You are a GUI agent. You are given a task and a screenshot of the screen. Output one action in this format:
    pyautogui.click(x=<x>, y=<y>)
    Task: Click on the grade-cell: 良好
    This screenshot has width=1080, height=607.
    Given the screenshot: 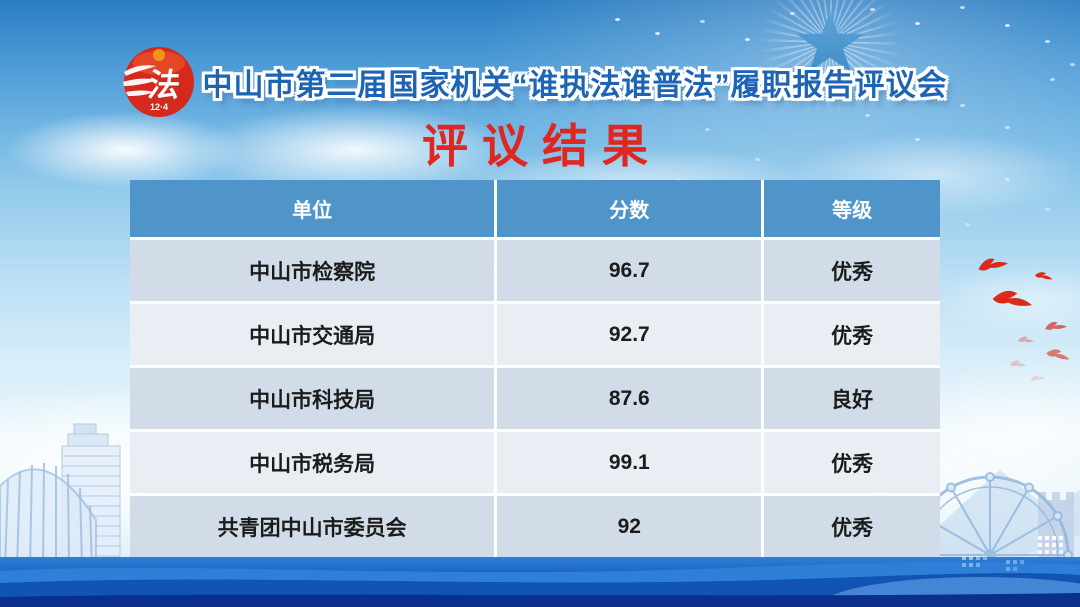 What is the action you would take?
    pyautogui.click(x=852, y=398)
    